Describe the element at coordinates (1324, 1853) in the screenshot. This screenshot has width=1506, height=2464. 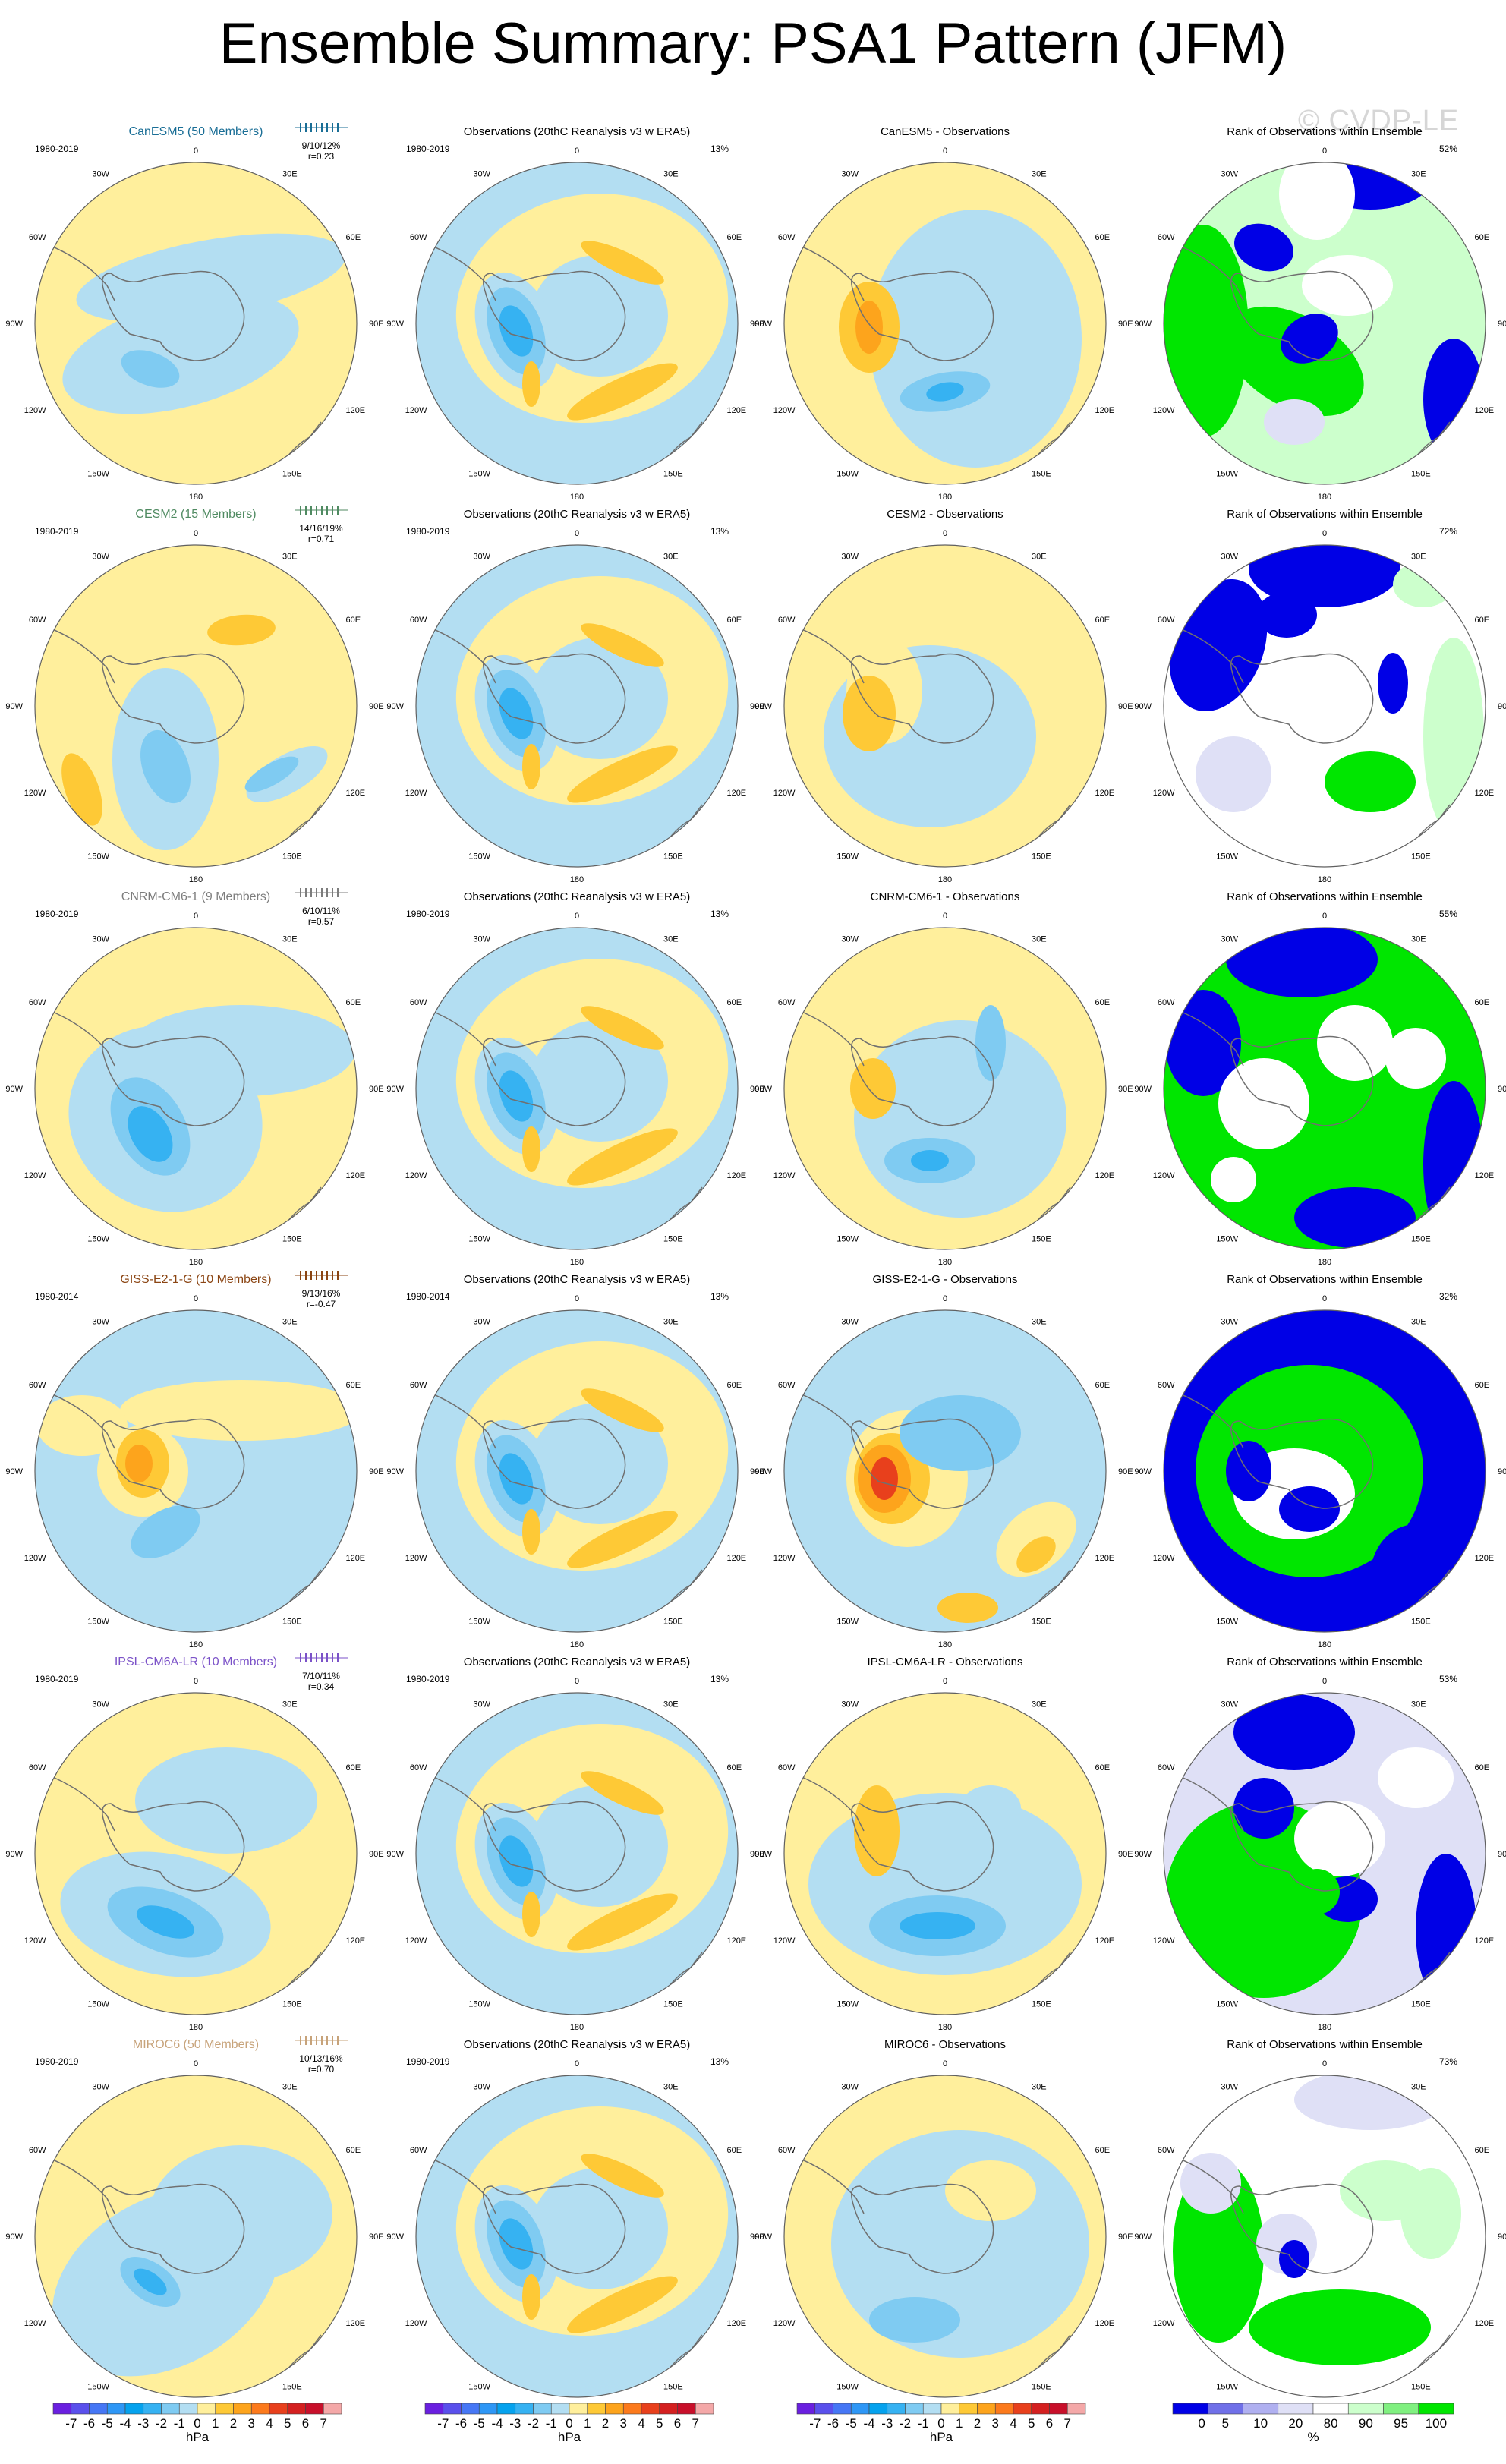
I see `rank-panel-boundary` at that location.